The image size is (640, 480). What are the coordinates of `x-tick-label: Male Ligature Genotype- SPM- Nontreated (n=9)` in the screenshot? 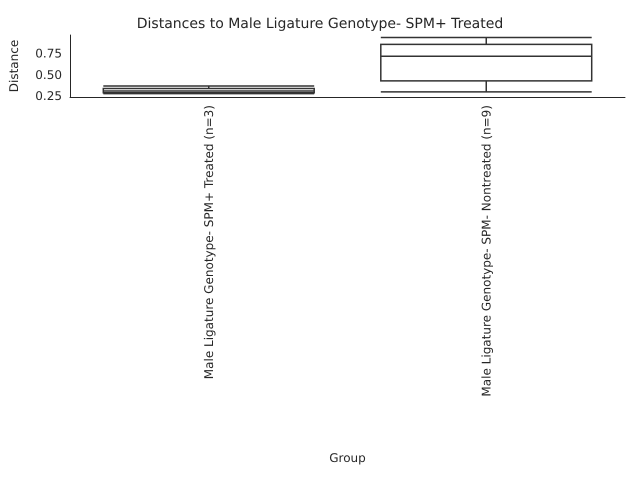 It's located at (486, 251).